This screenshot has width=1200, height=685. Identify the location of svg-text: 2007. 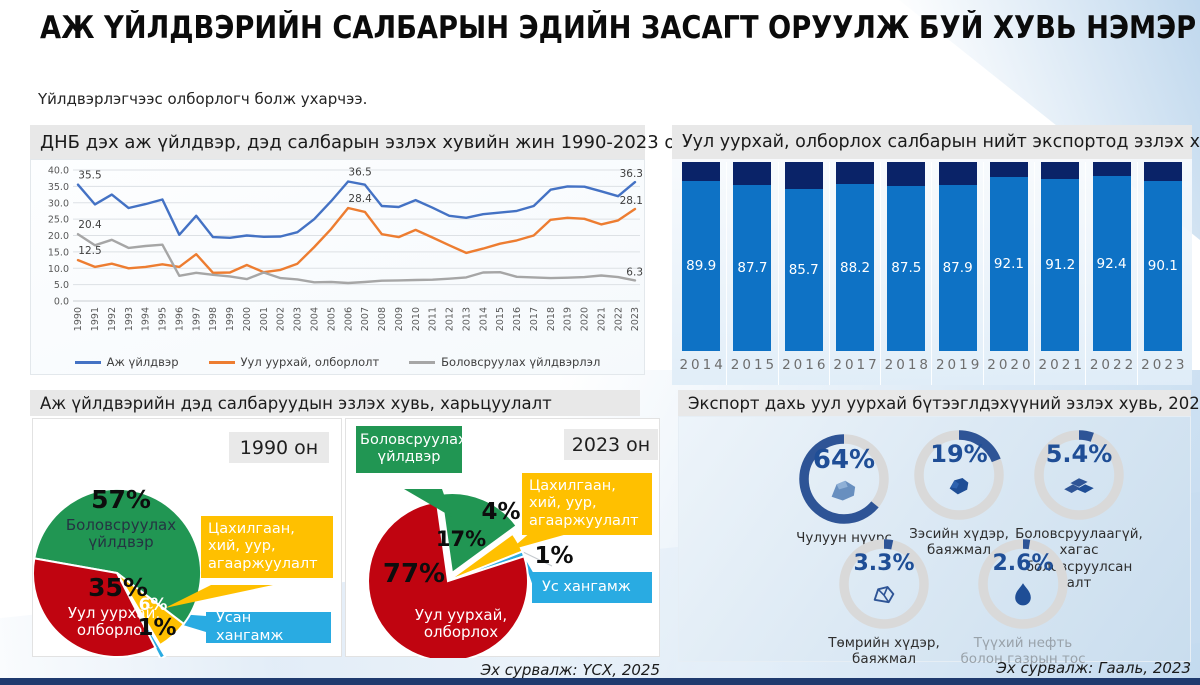
(365, 319).